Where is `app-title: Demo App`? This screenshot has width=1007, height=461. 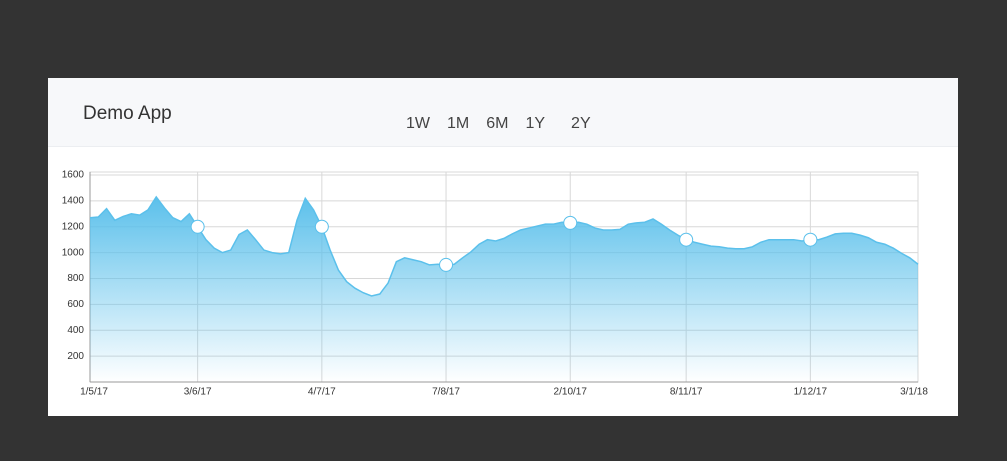
app-title: Demo App is located at coordinates (127, 113).